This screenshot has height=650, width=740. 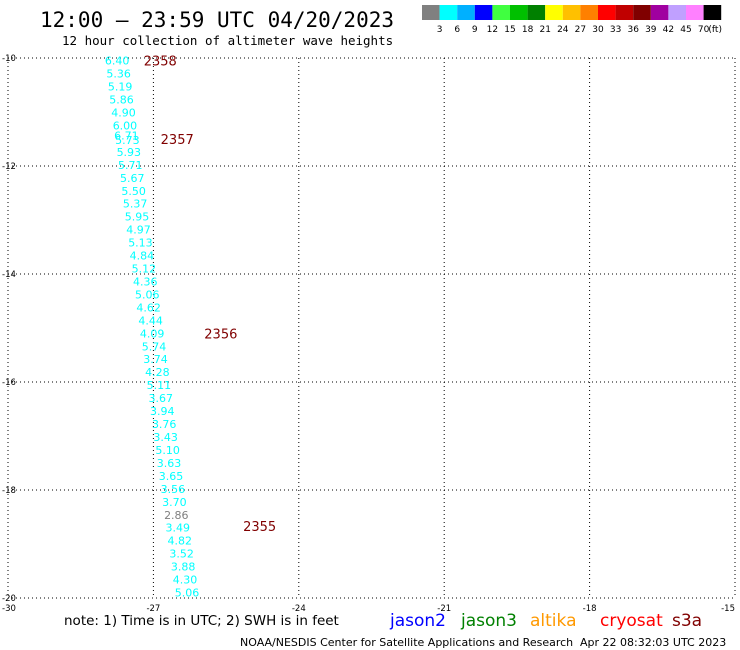 I want to click on legend-label: 39, so click(x=651, y=30).